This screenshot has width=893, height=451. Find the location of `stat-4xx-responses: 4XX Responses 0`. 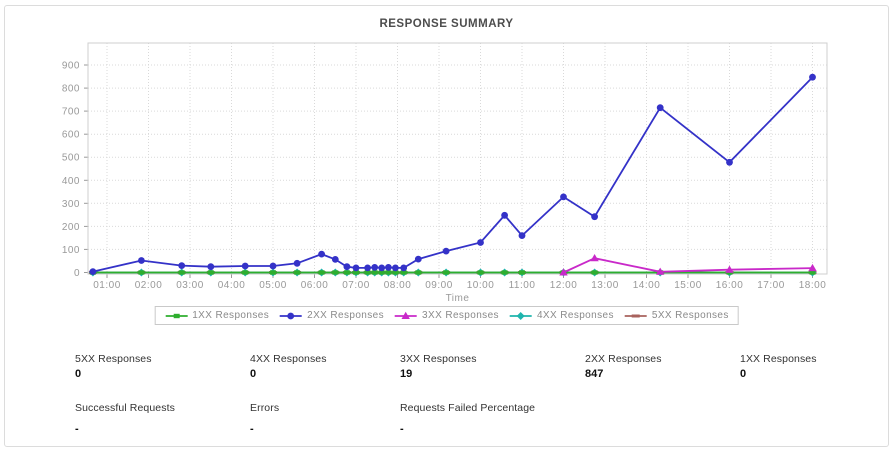

stat-4xx-responses: 4XX Responses 0 is located at coordinates (288, 366).